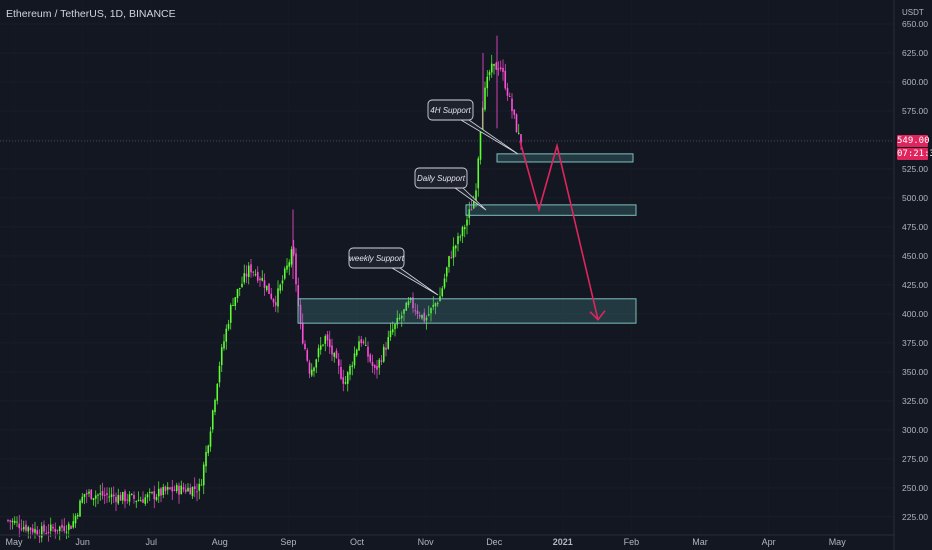  I want to click on price-tick-label: 450.00, so click(915, 256).